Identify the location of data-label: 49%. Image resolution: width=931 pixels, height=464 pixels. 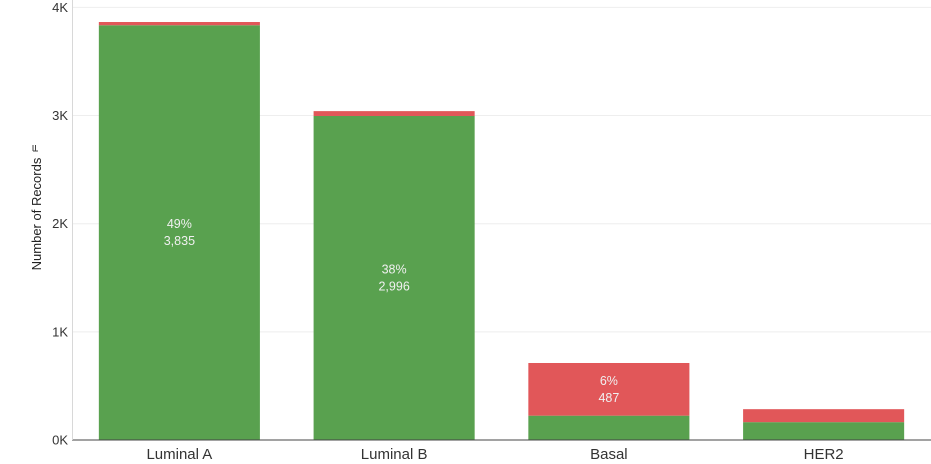
(179, 224).